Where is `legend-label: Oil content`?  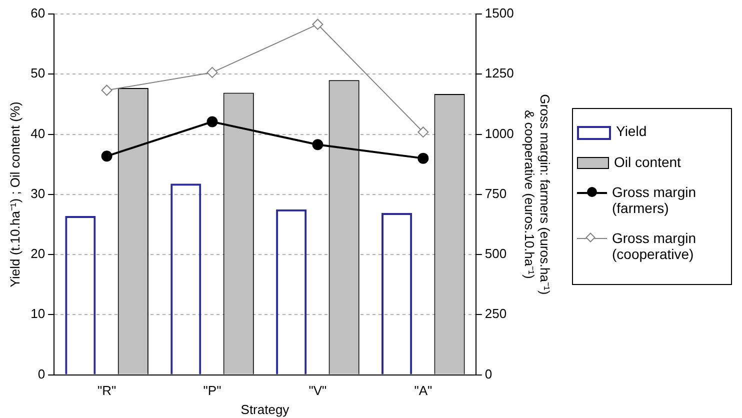
legend-label: Oil content is located at coordinates (647, 162).